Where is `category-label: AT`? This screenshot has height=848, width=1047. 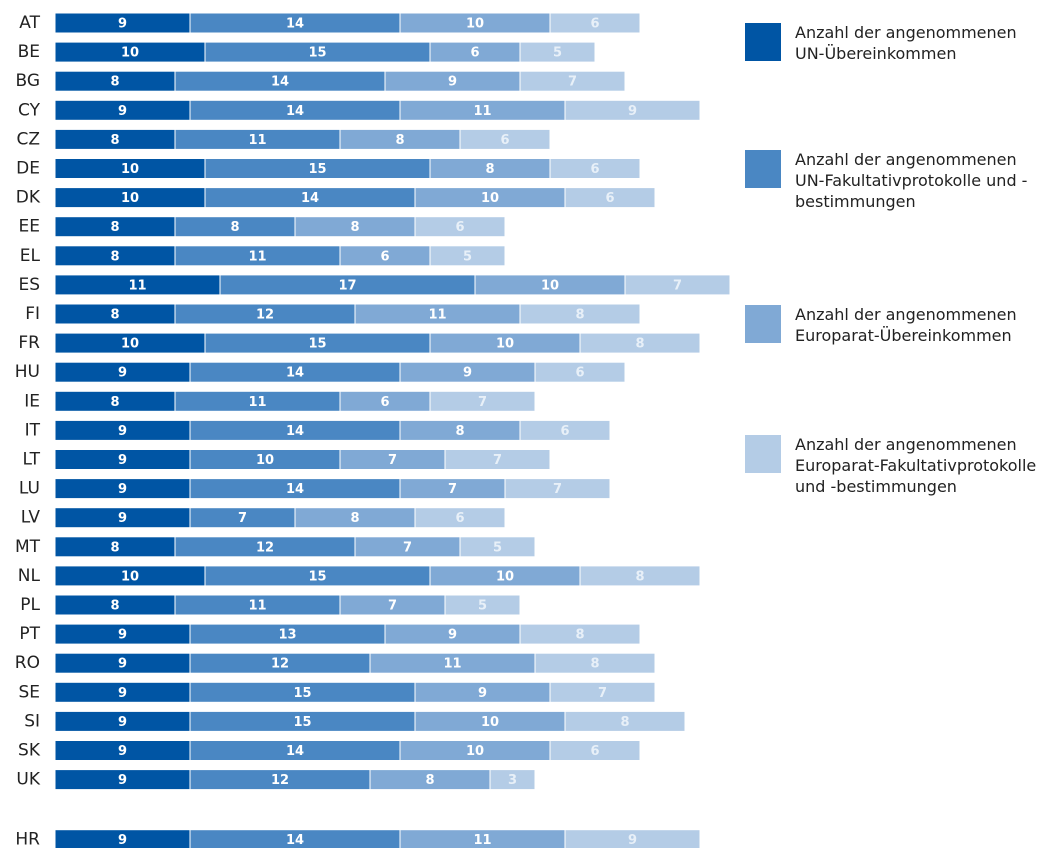
category-label: AT is located at coordinates (29, 23).